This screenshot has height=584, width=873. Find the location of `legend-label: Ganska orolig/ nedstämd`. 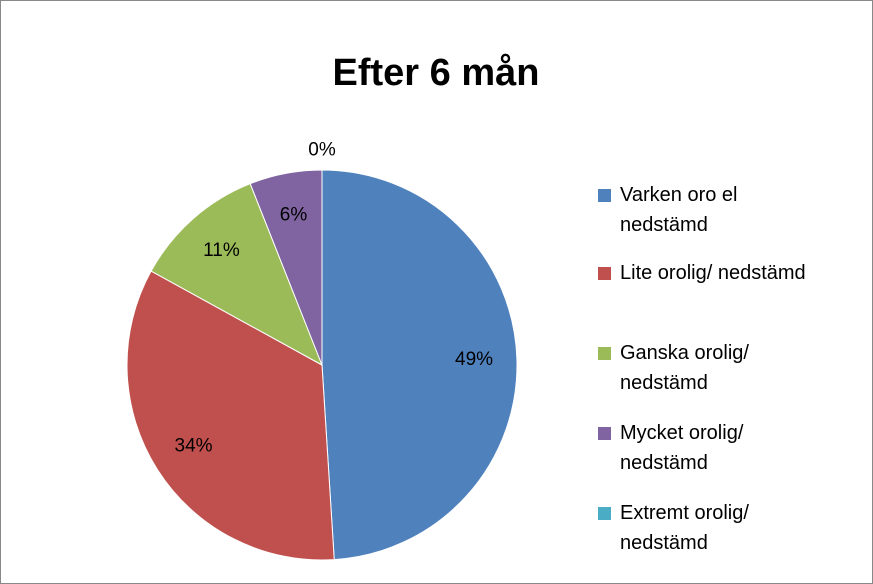

legend-label: Ganska orolig/ nedstämd is located at coordinates (684, 368).